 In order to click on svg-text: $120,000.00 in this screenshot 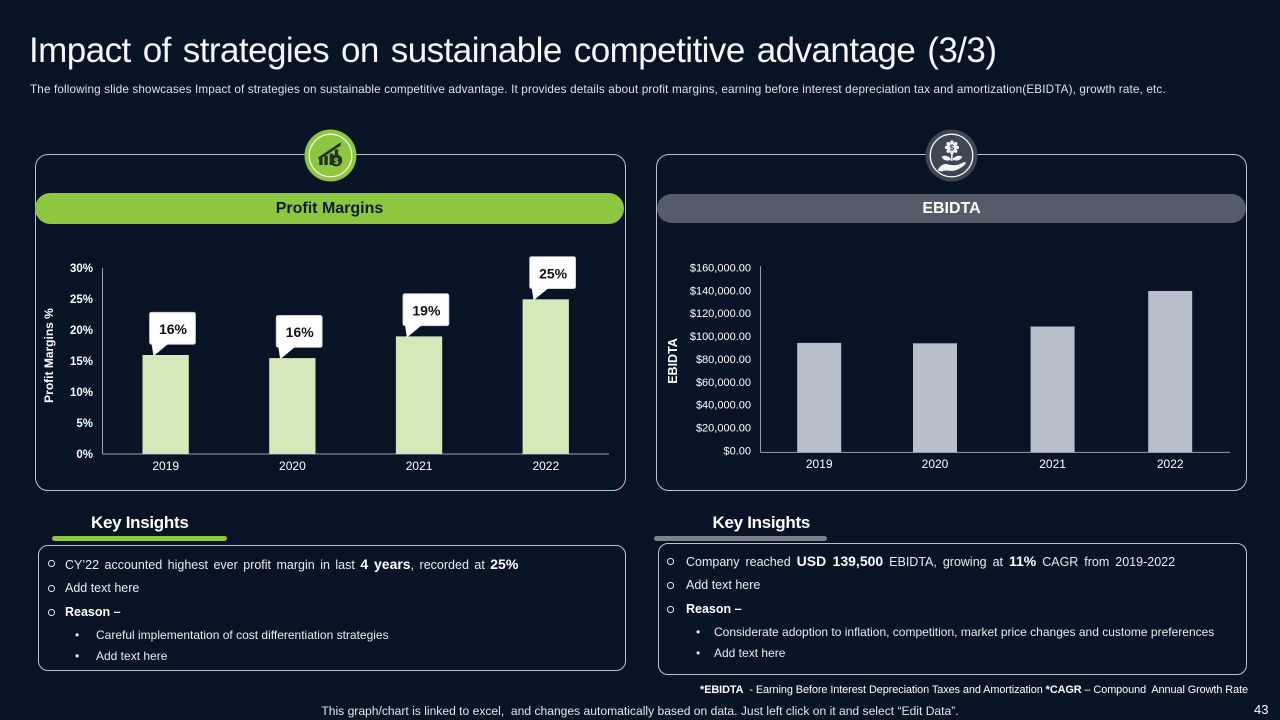, I will do `click(720, 314)`.